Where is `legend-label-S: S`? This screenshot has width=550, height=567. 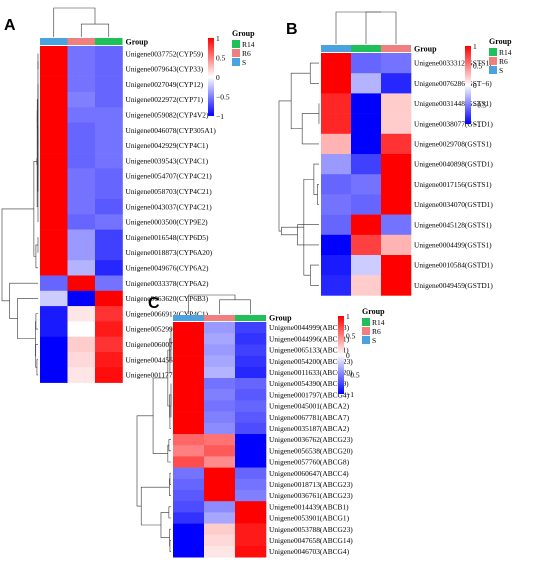
legend-label-S: S is located at coordinates (374, 340).